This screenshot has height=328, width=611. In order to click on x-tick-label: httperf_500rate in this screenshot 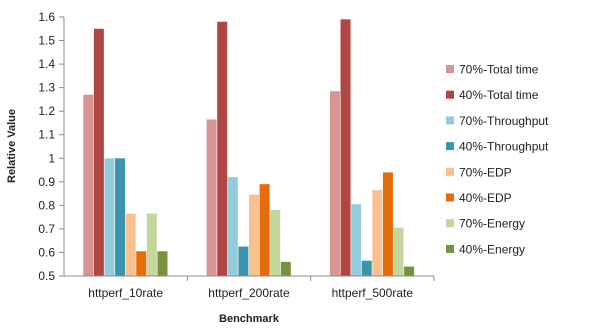, I will do `click(373, 293)`.